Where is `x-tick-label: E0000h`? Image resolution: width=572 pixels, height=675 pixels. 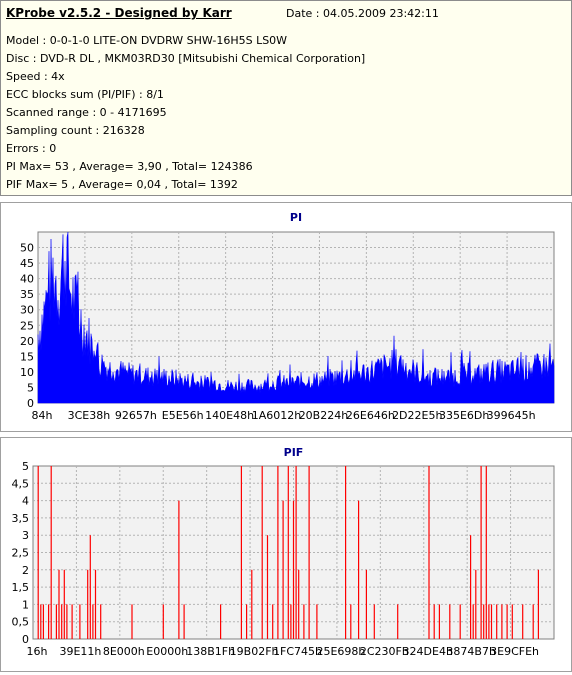
x-tick-label: E0000h is located at coordinates (167, 651).